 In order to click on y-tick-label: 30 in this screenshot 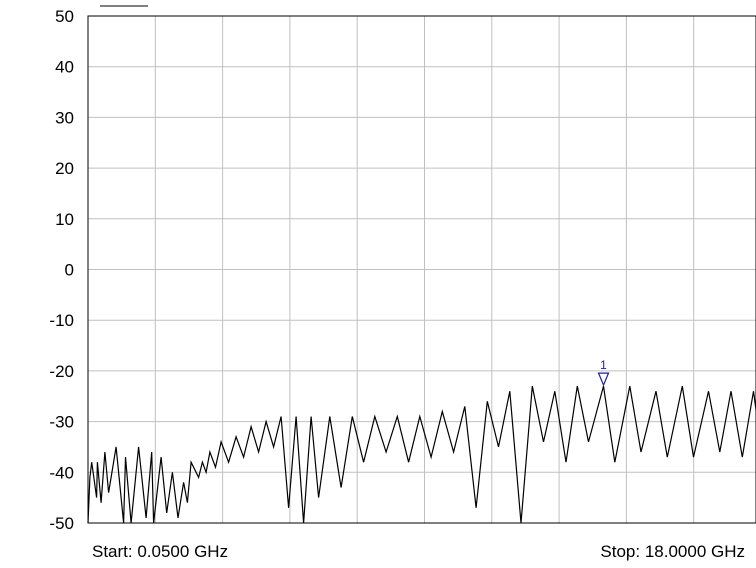, I will do `click(64, 117)`.